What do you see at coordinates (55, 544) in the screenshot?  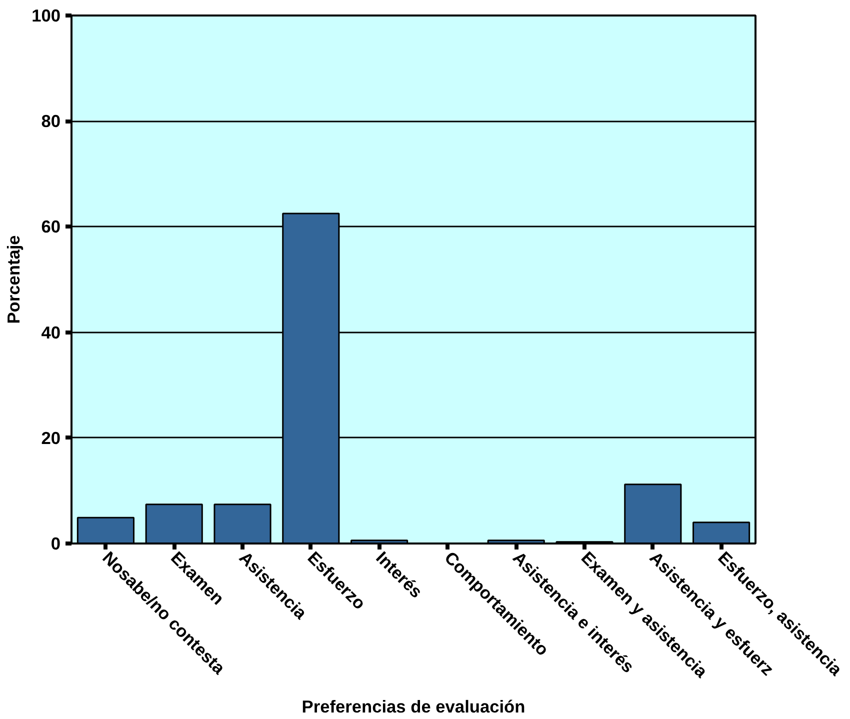 I see `y-tick-label: 0` at bounding box center [55, 544].